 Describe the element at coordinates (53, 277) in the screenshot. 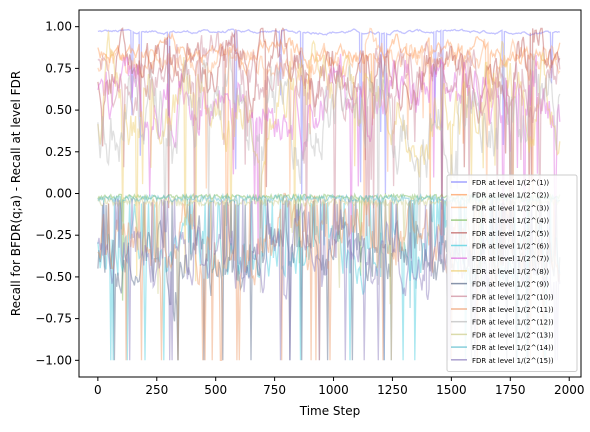

I see `y-tick-label: −0.50` at that location.